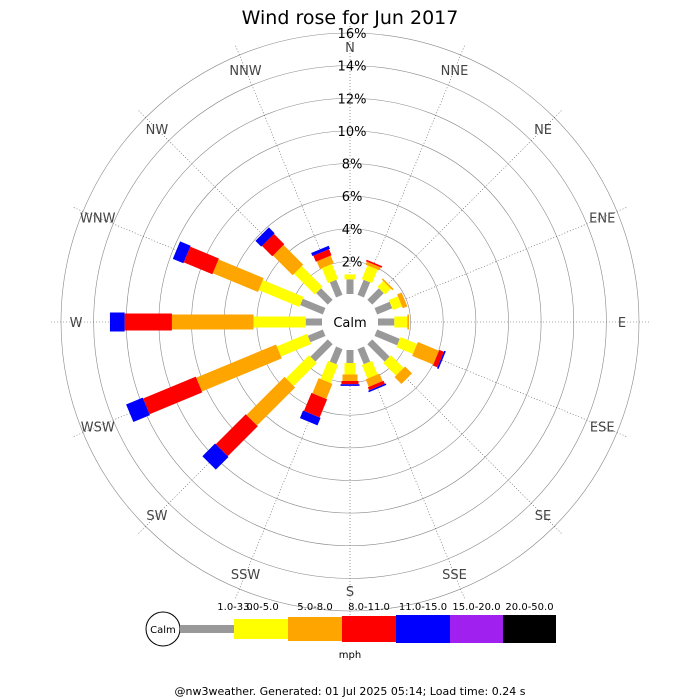  I want to click on direction-label: NNE, so click(455, 71).